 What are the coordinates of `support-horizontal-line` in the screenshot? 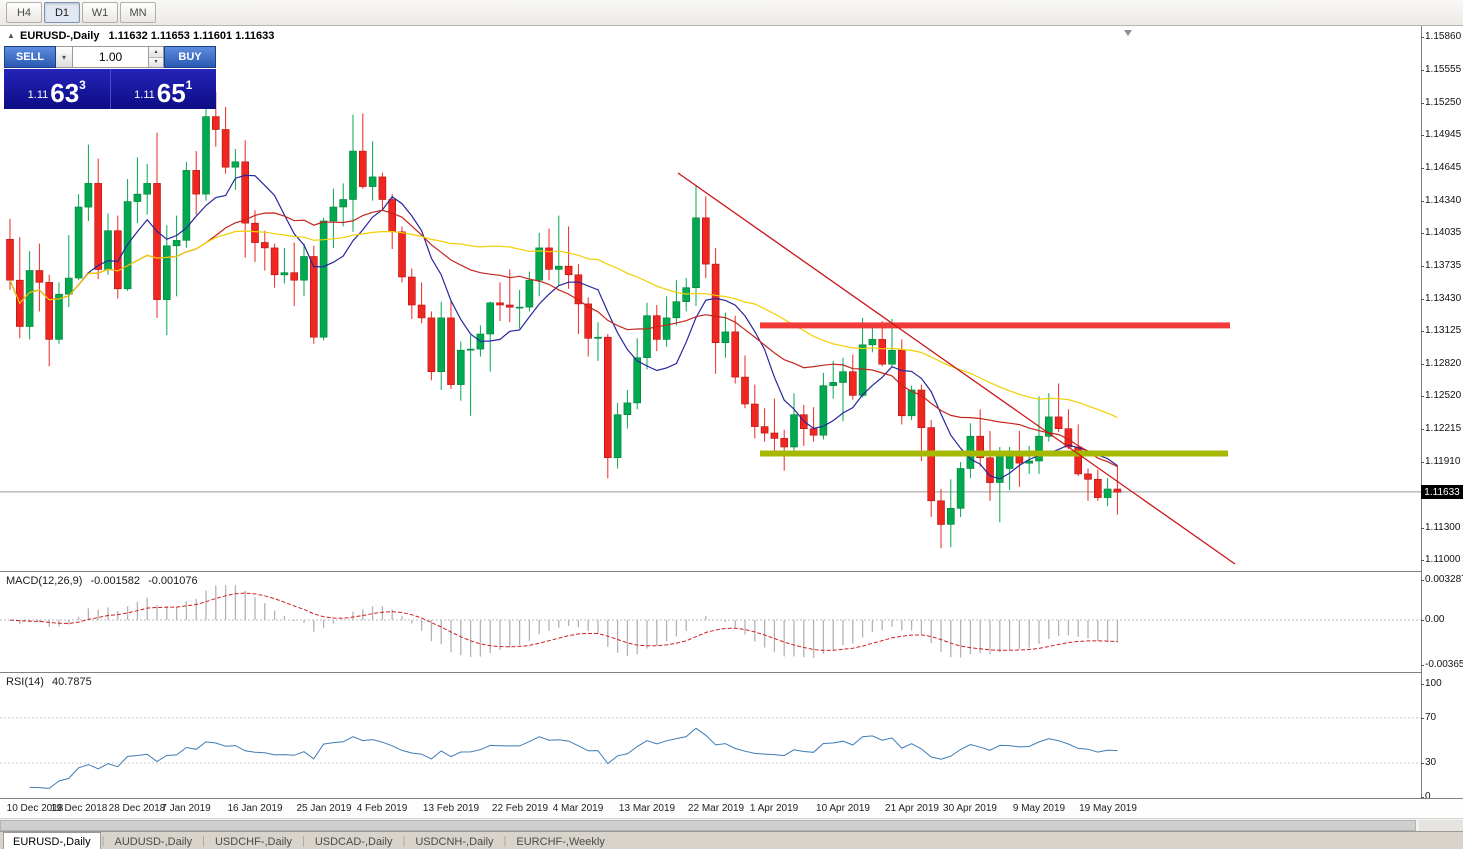 It's located at (994, 453).